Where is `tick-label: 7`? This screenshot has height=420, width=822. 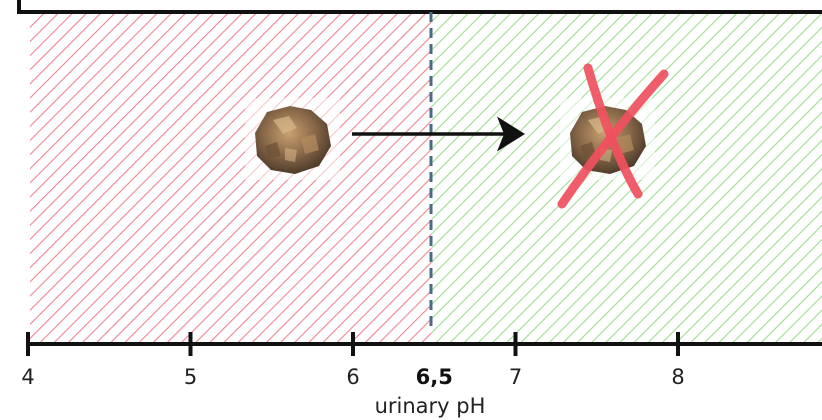 tick-label: 7 is located at coordinates (515, 377).